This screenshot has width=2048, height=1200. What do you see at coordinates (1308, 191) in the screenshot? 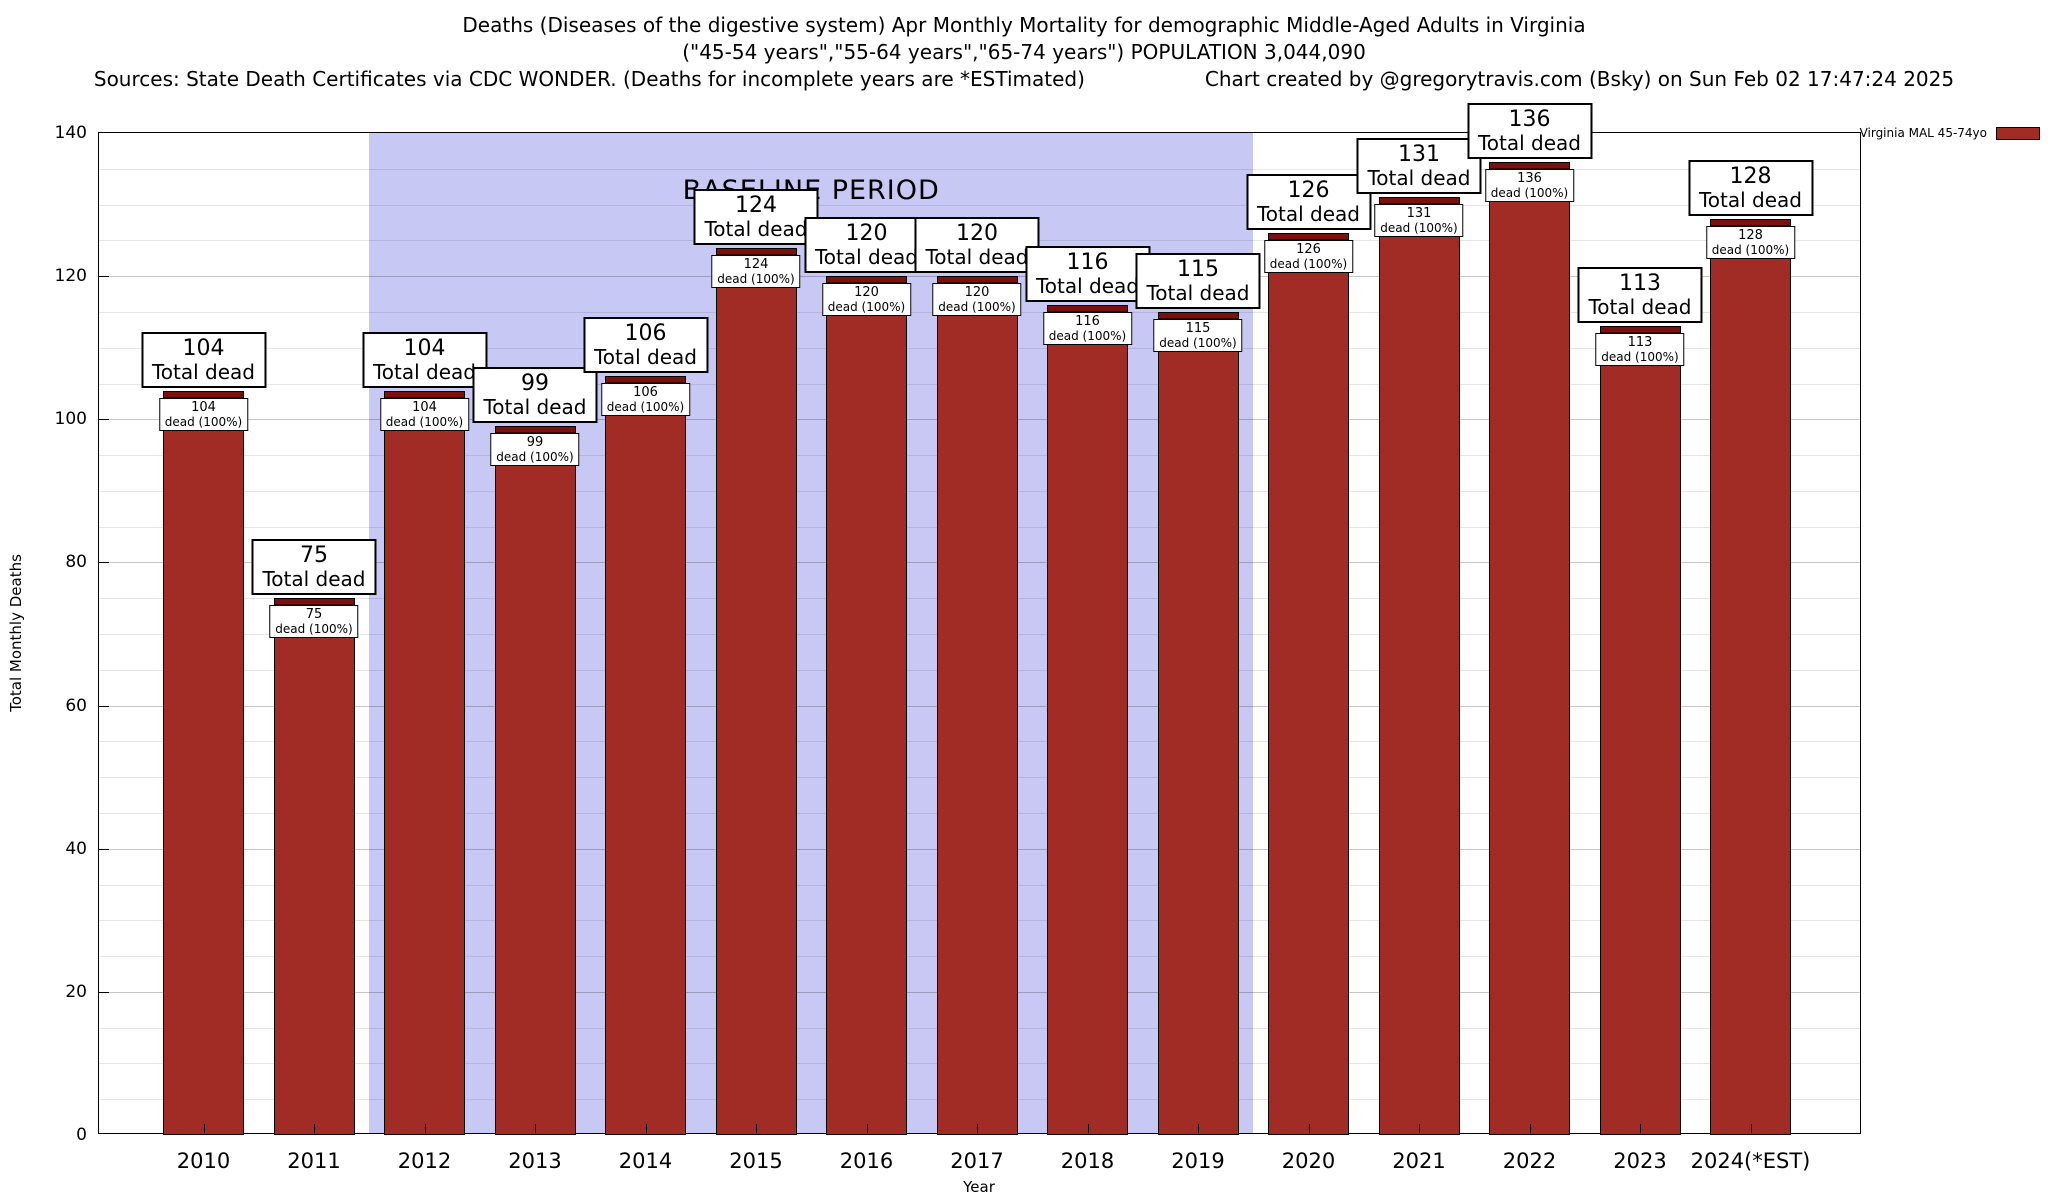
I see `bar-total-value: 126` at bounding box center [1308, 191].